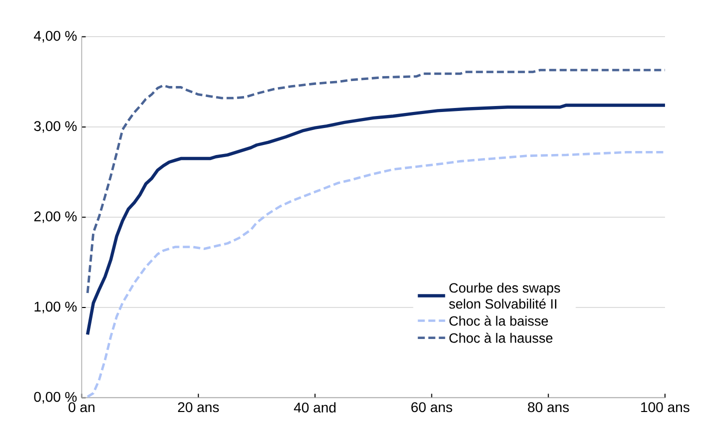 The width and height of the screenshot is (701, 426). I want to click on y-tick-label: 2,00 %, so click(55, 217).